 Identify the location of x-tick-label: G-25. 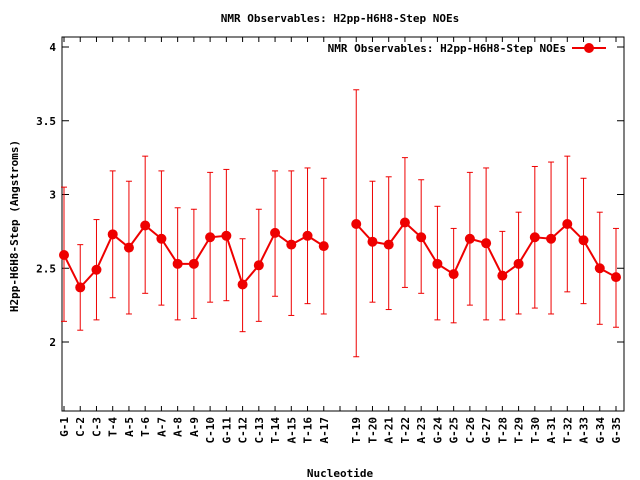
(454, 430).